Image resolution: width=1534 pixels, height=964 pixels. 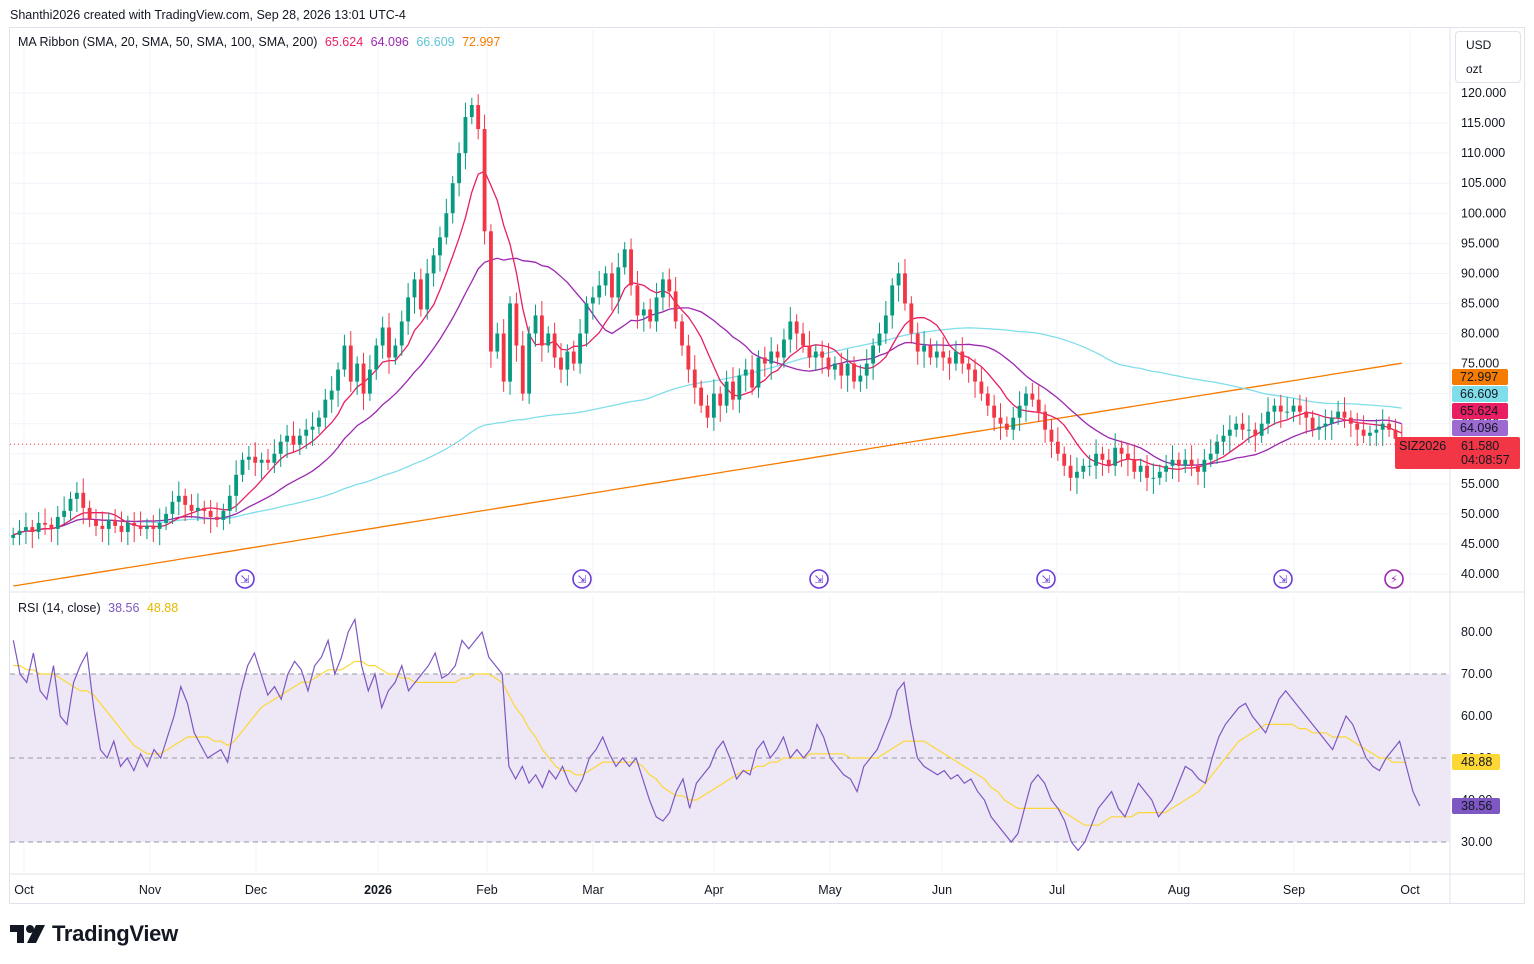 I want to click on last-price-tag-text: 61.580, so click(x=1480, y=446).